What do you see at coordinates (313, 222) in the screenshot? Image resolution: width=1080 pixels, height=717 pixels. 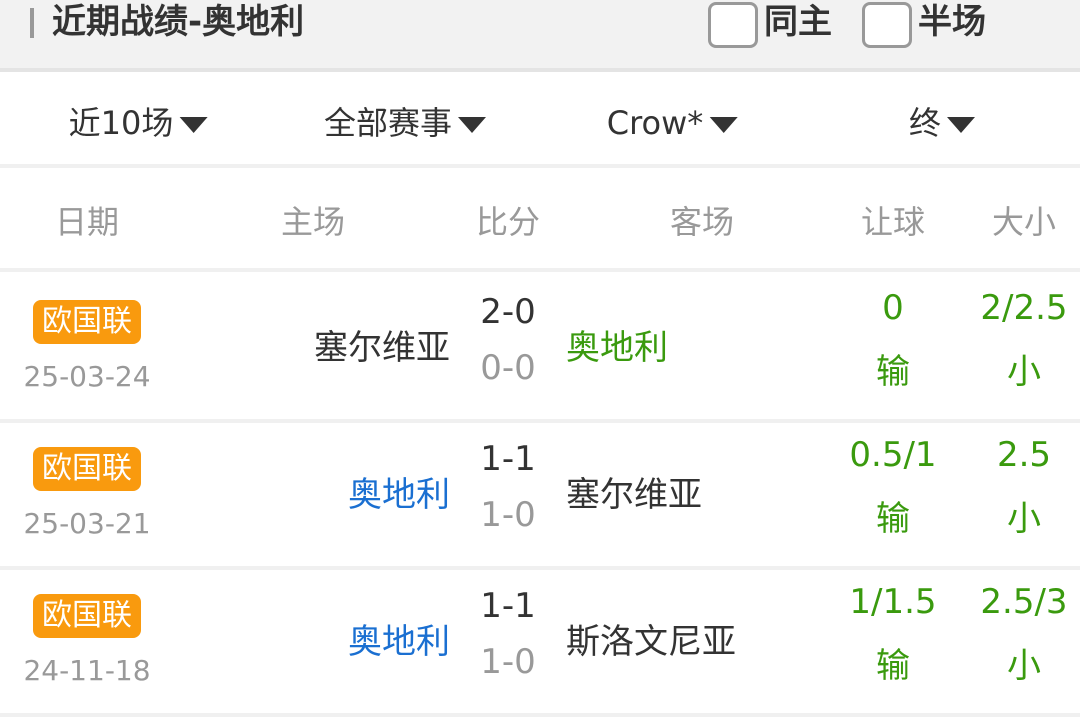 I see `col-home: 主场` at bounding box center [313, 222].